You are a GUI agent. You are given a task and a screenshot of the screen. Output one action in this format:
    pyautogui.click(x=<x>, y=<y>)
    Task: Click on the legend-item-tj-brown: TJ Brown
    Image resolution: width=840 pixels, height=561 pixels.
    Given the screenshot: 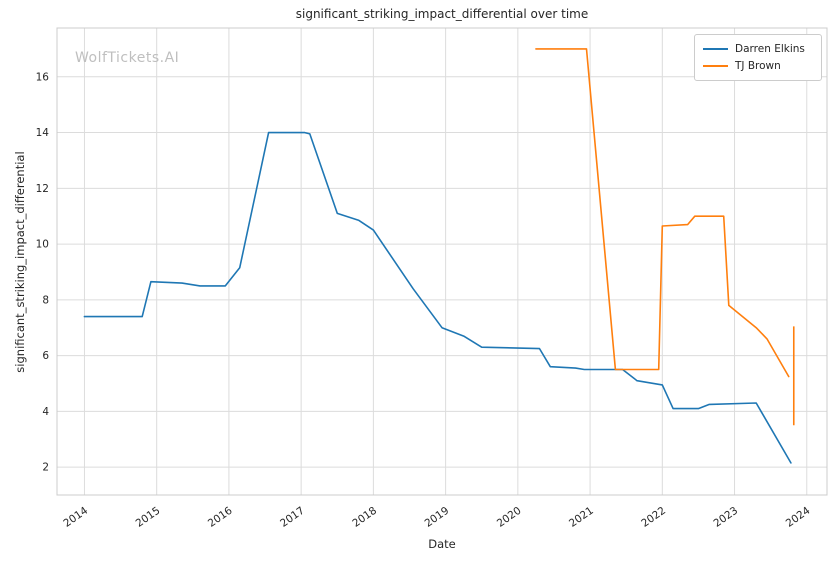 What is the action you would take?
    pyautogui.click(x=758, y=65)
    